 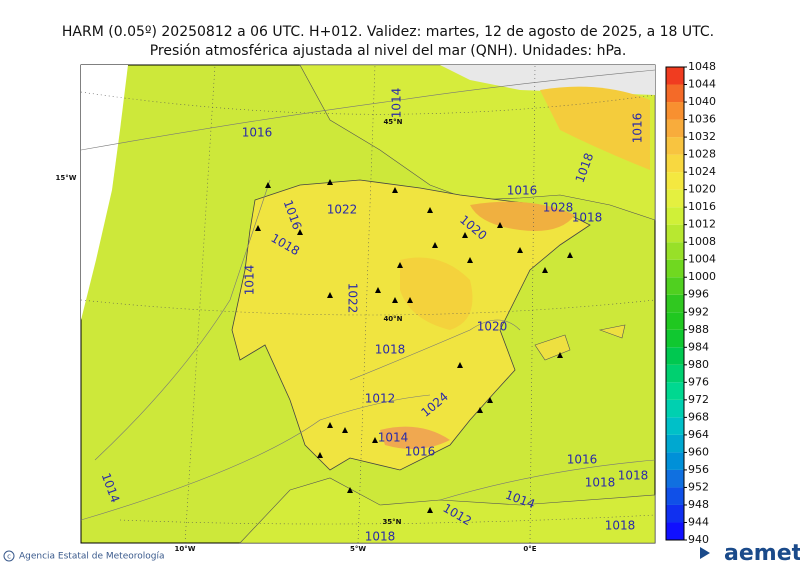 What do you see at coordinates (392, 319) in the screenshot?
I see `lat-label: 40°N` at bounding box center [392, 319].